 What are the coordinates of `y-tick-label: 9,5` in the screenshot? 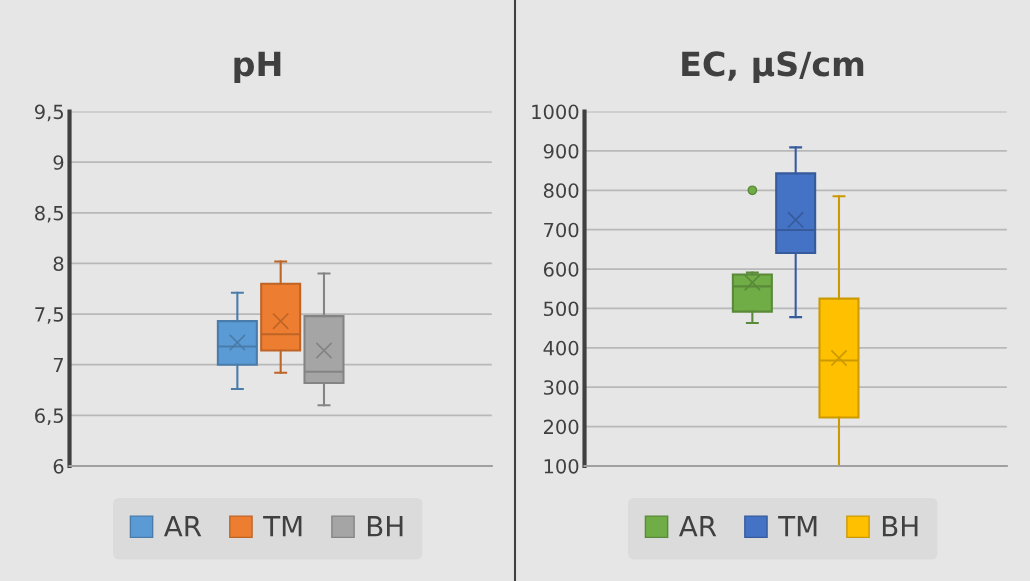 It's located at (48, 113).